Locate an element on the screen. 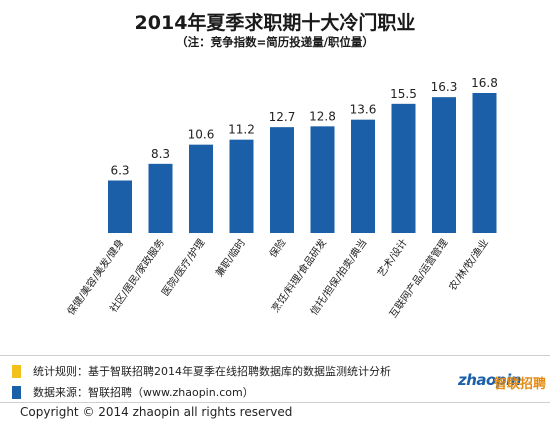  logo-wordmark: zhaopin is located at coordinates (489, 380).